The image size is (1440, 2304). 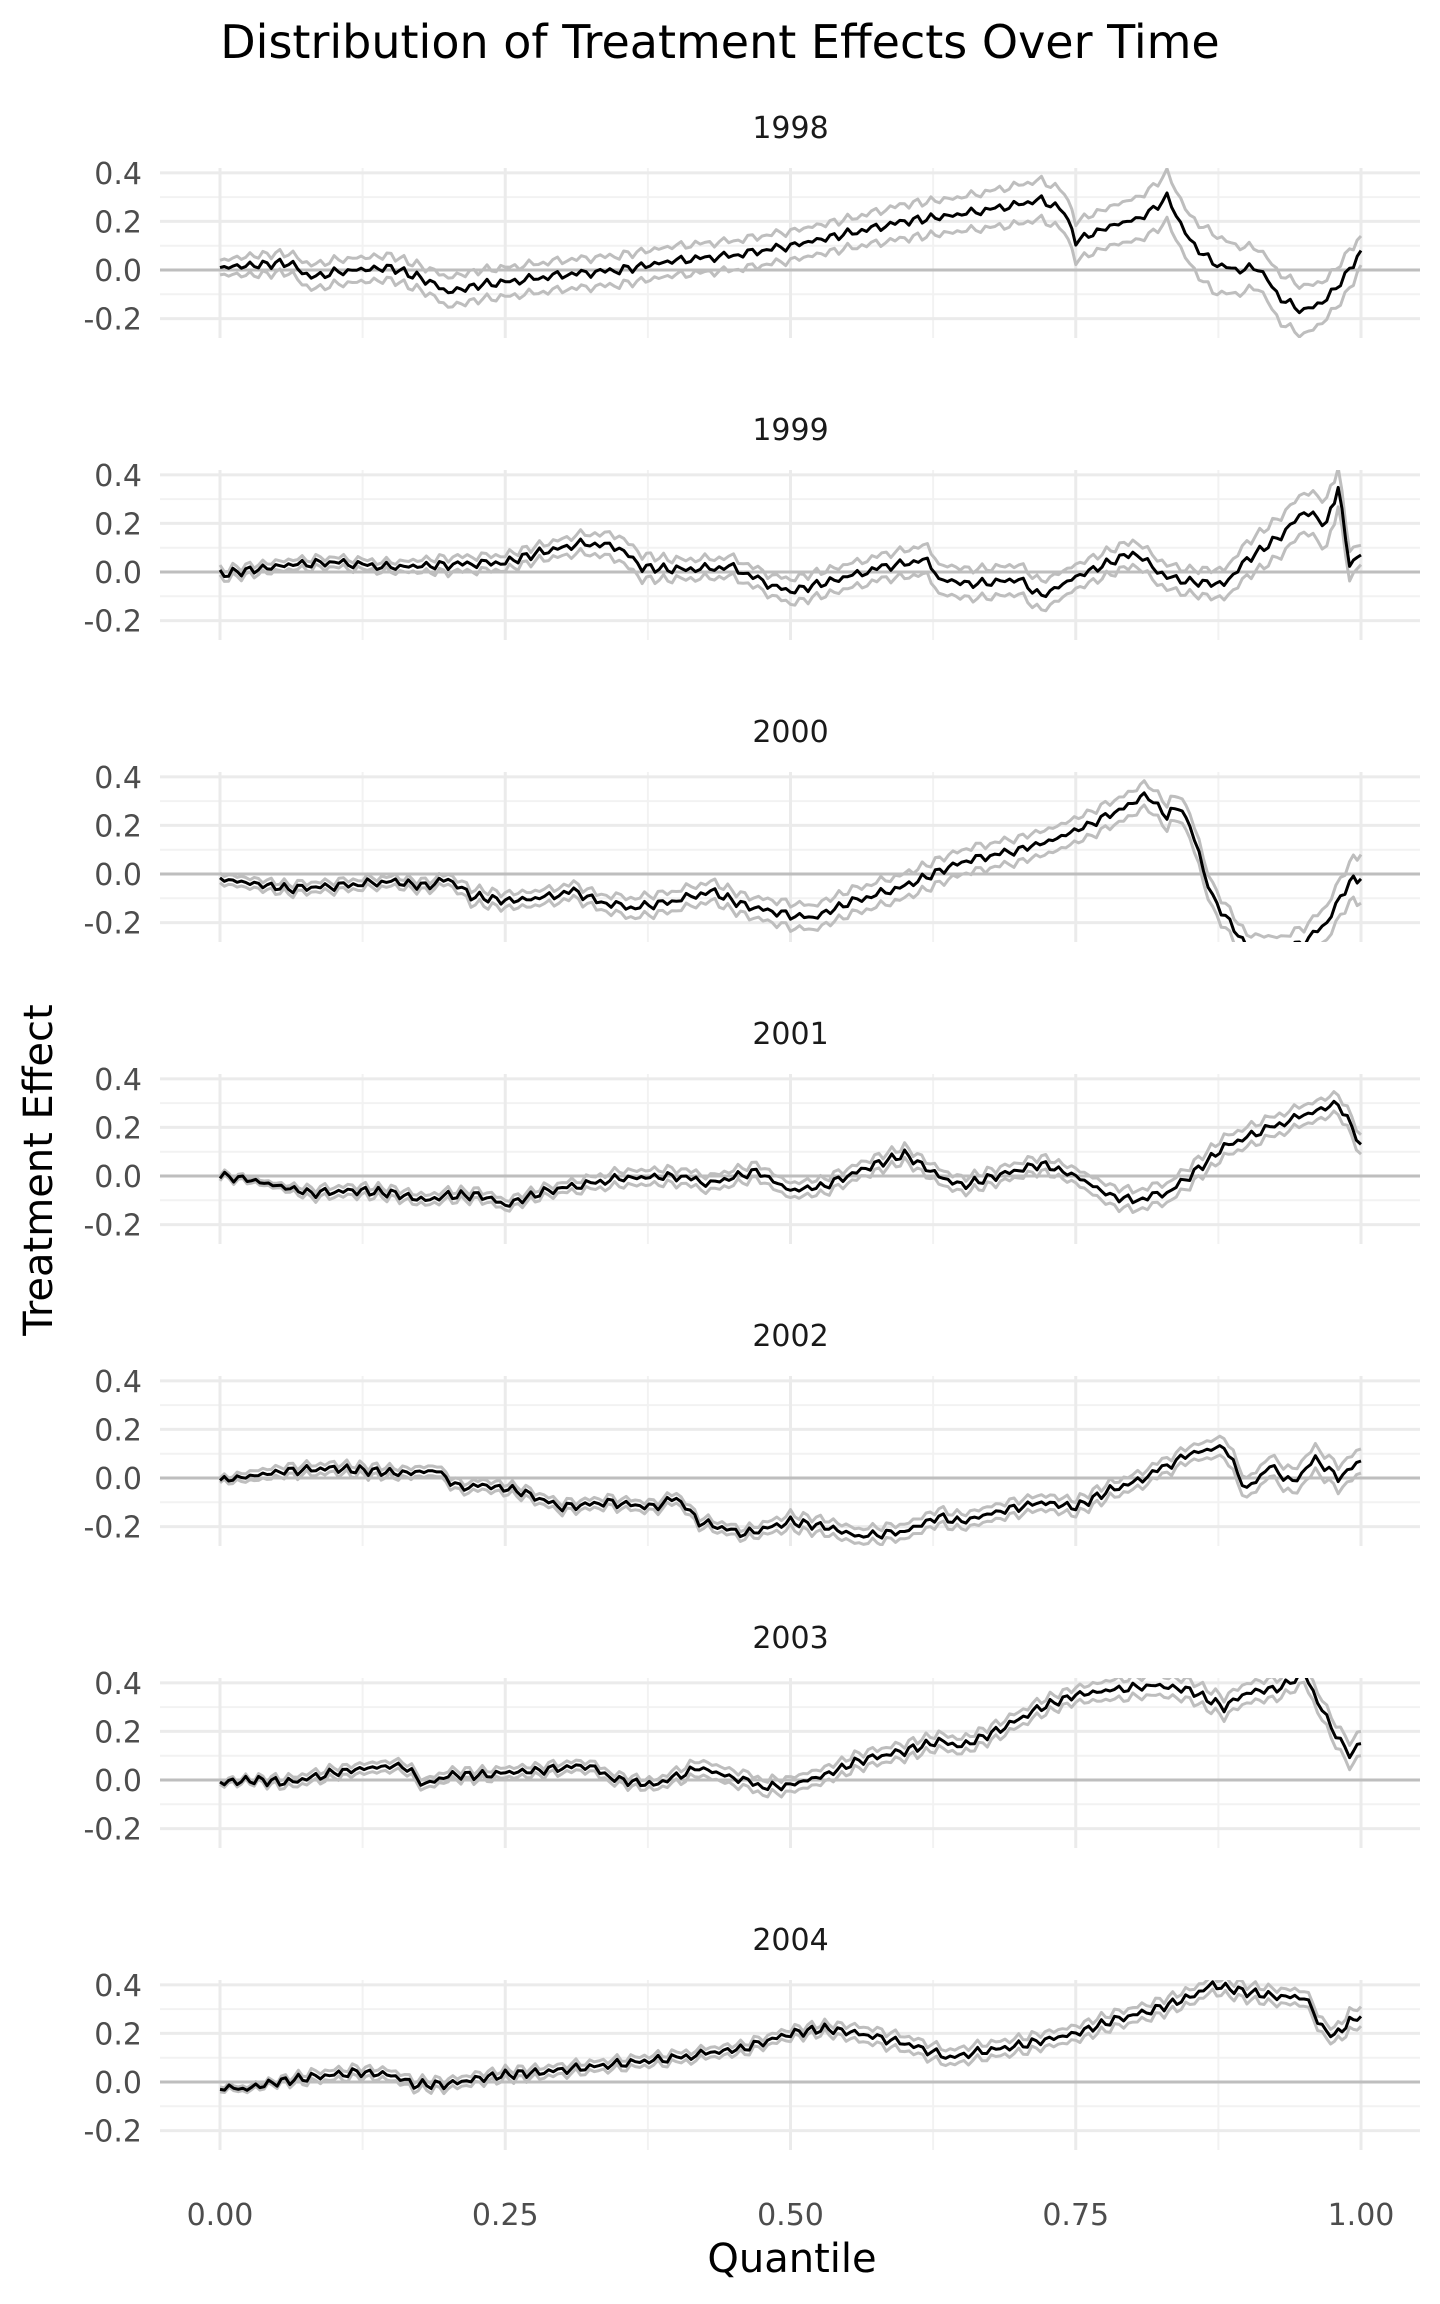 What do you see at coordinates (751, 1432) in the screenshot?
I see `facet-panel-2002: 2002 0.4 0.2 0.0 -0.2` at bounding box center [751, 1432].